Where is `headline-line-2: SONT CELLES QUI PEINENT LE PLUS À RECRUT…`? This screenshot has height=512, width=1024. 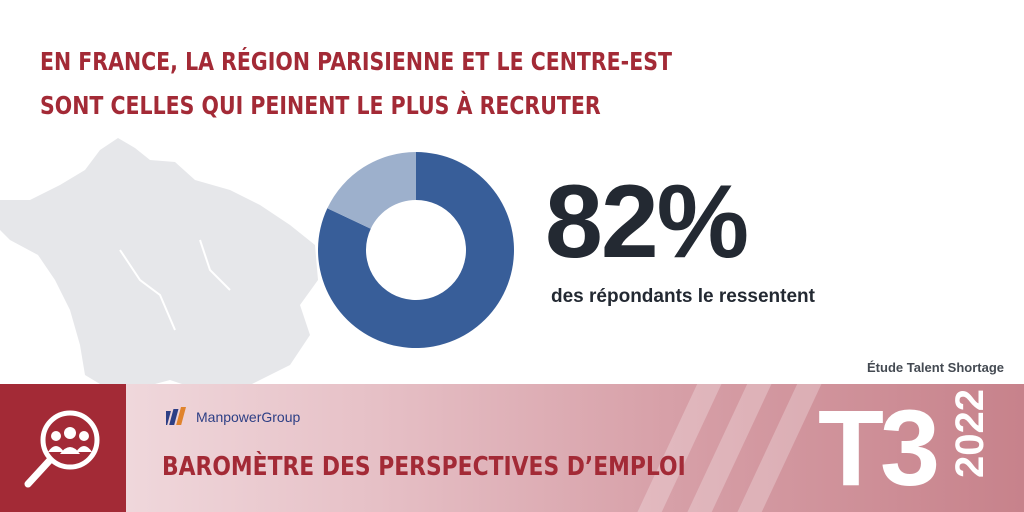
headline-line-2: SONT CELLES QUI PEINENT LE PLUS À RECRUT… is located at coordinates (320, 105).